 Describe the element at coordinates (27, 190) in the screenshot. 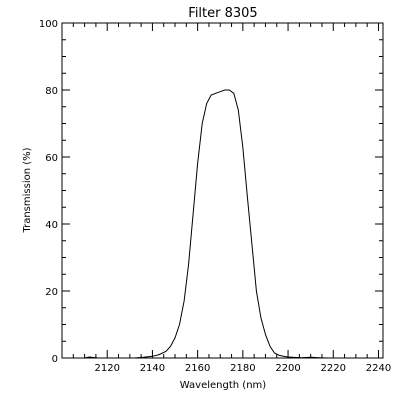

I see `y-axis-label: Transmission (%)` at that location.